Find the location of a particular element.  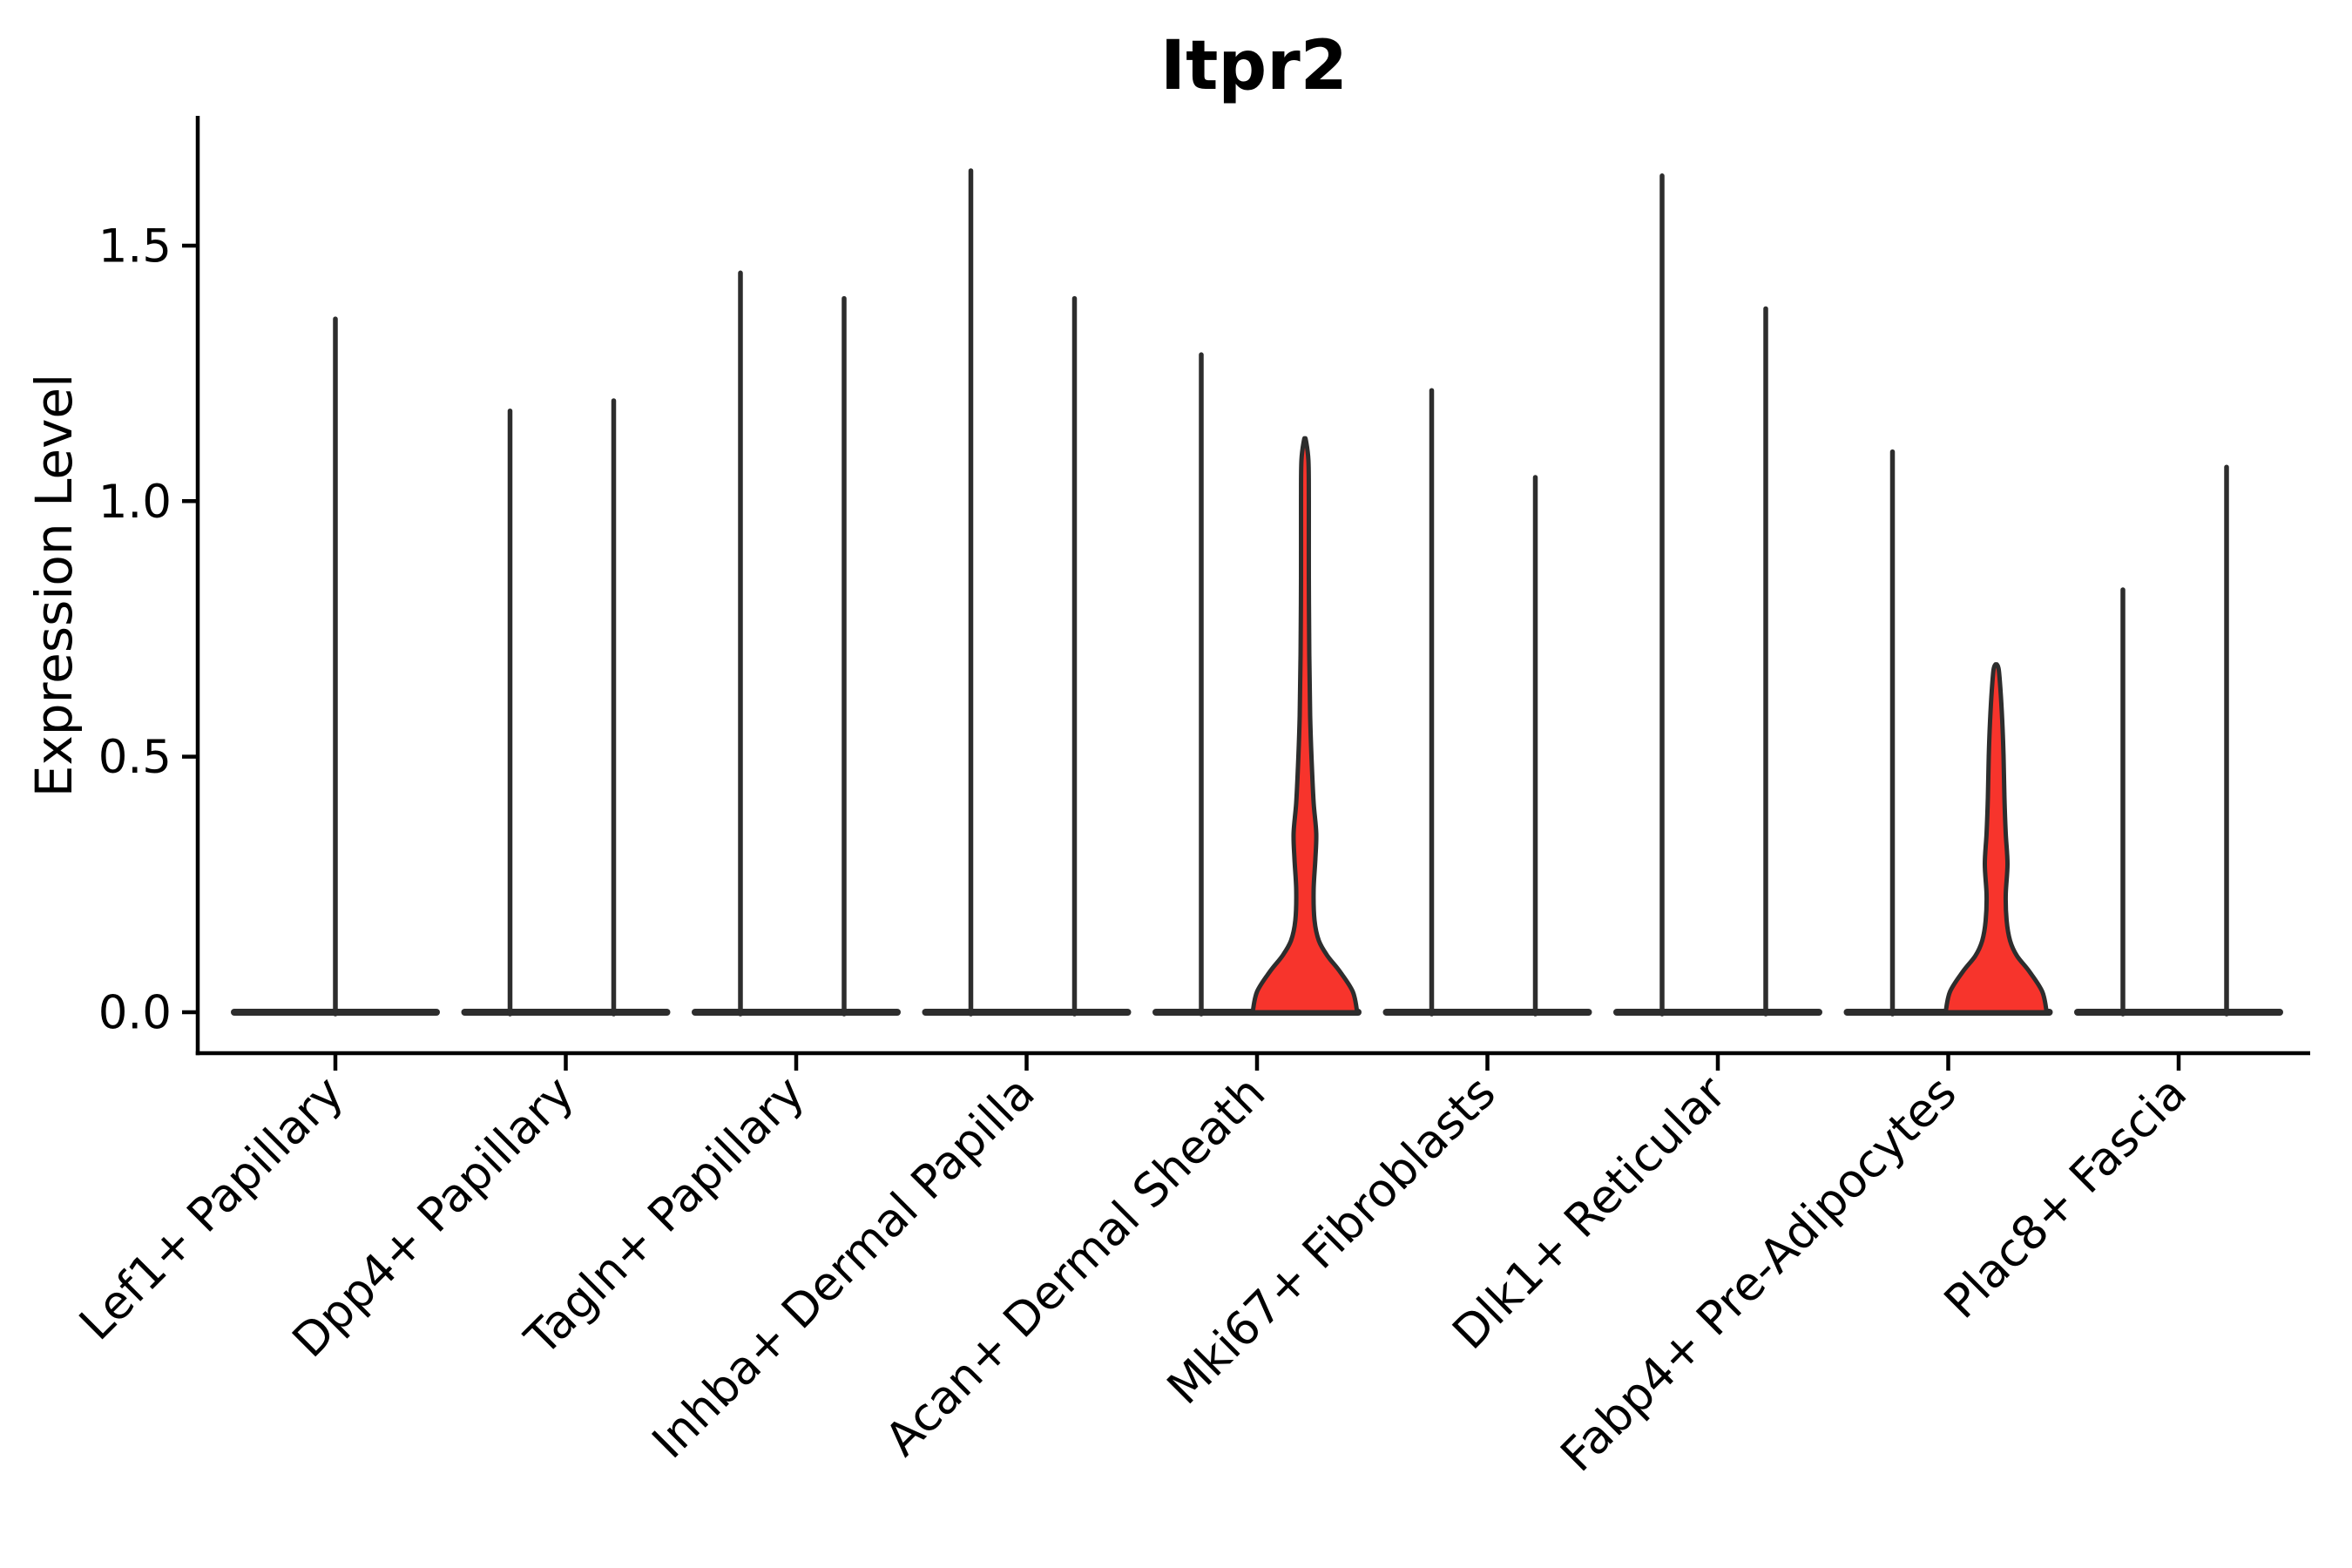

y-tick-label: 0.5 is located at coordinates (135, 757).